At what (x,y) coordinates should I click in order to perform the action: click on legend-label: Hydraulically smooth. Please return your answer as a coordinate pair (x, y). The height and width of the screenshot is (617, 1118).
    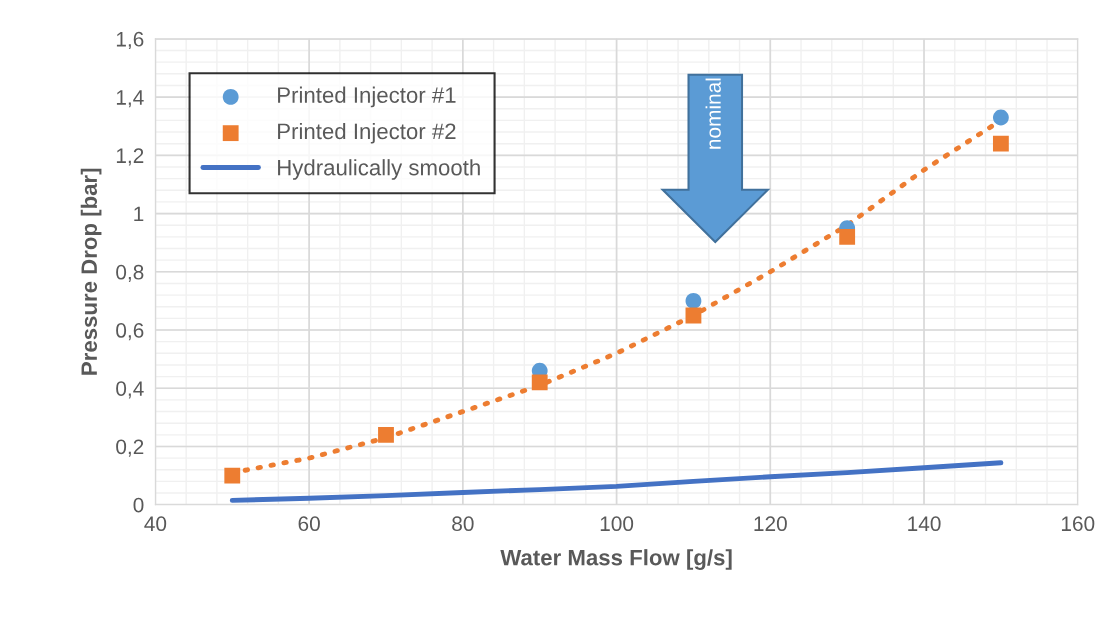
    Looking at the image, I should click on (379, 169).